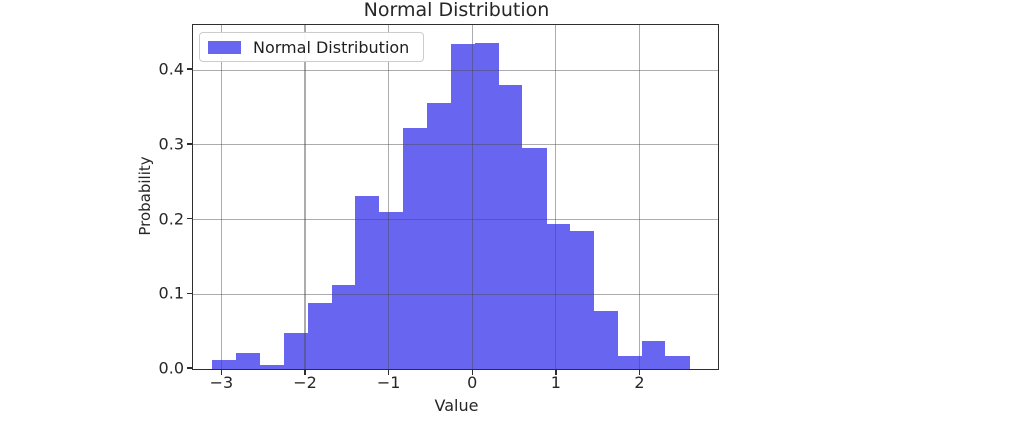 Image resolution: width=1024 pixels, height=427 pixels. What do you see at coordinates (388, 382) in the screenshot?
I see `x-tick-label: −1` at bounding box center [388, 382].